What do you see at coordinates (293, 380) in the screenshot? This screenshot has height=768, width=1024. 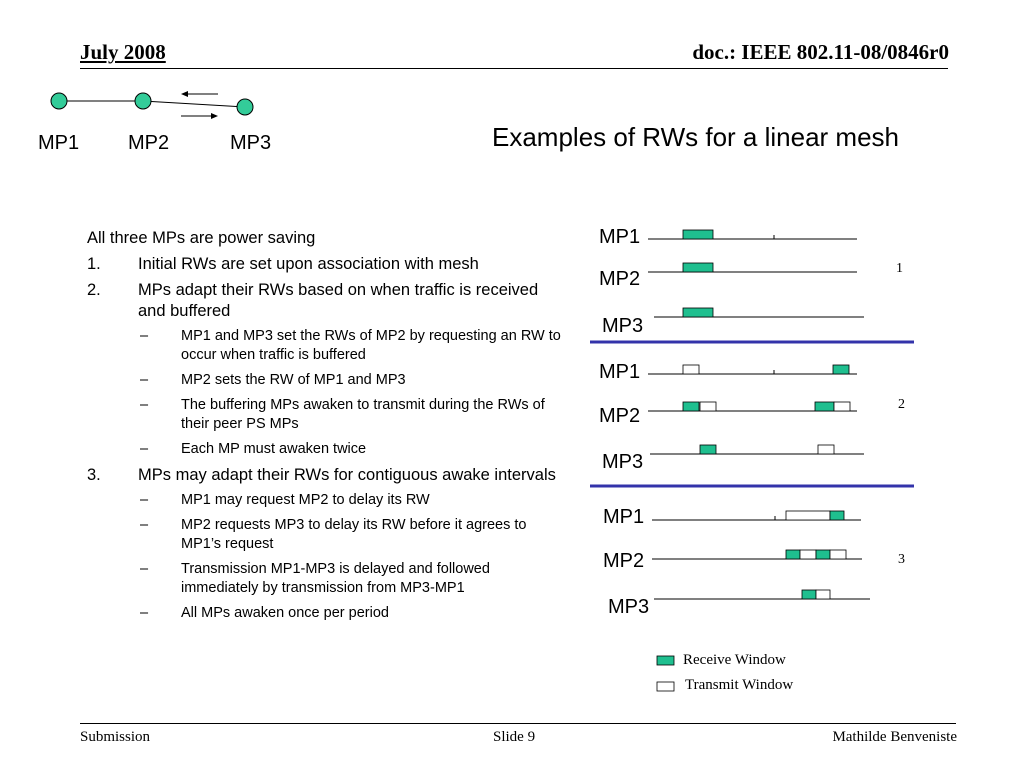 I see `sub-text: MP2 sets the RW of MP1 and MP3` at bounding box center [293, 380].